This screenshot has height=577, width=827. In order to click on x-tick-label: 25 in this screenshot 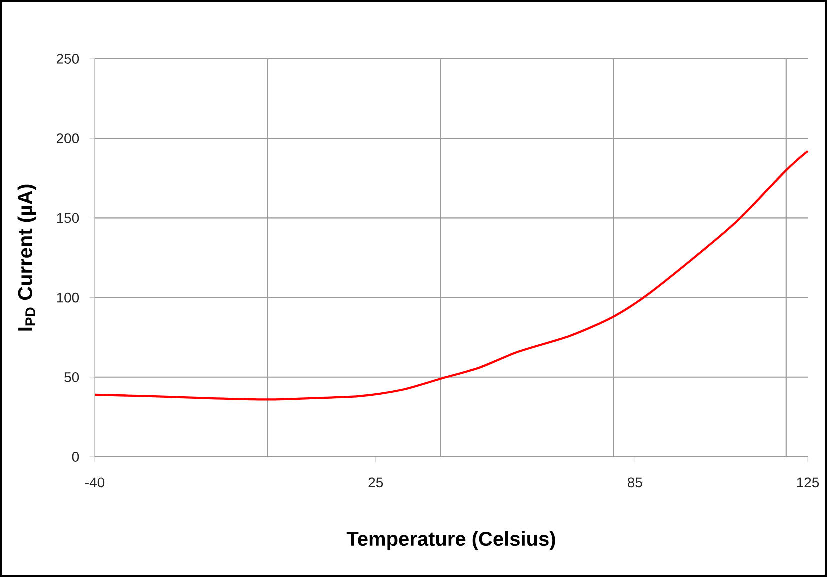, I will do `click(376, 483)`.